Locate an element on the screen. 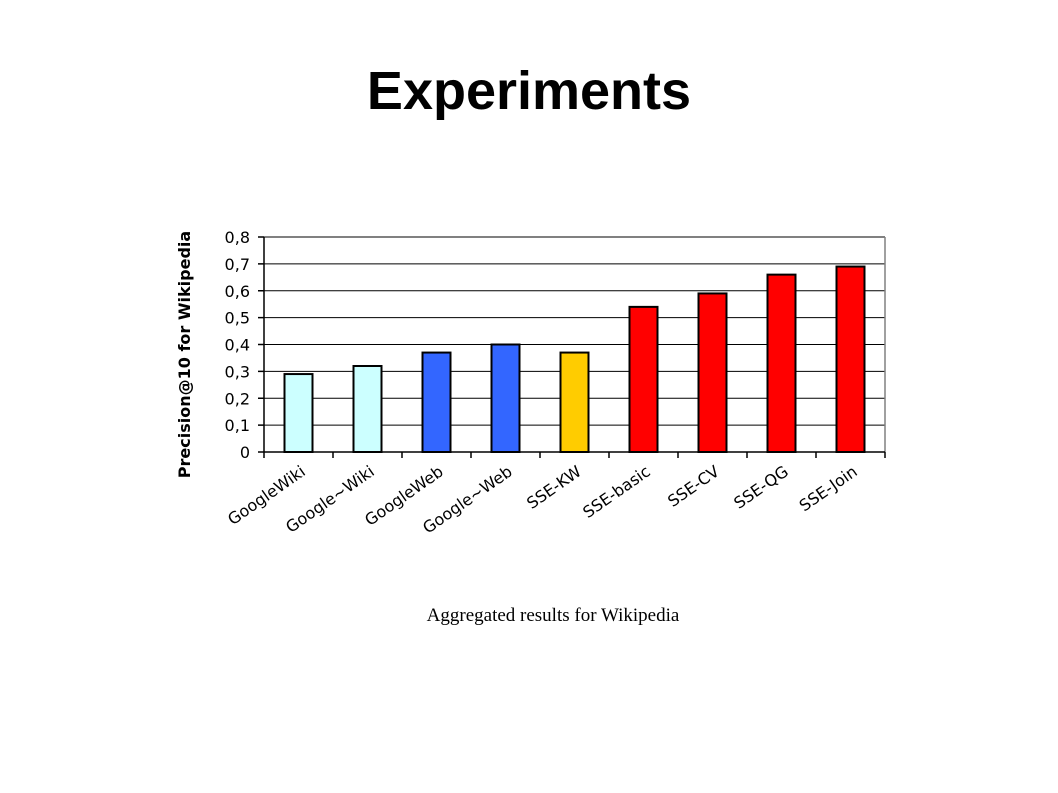  y-tick-label: 0,8 is located at coordinates (237, 237).